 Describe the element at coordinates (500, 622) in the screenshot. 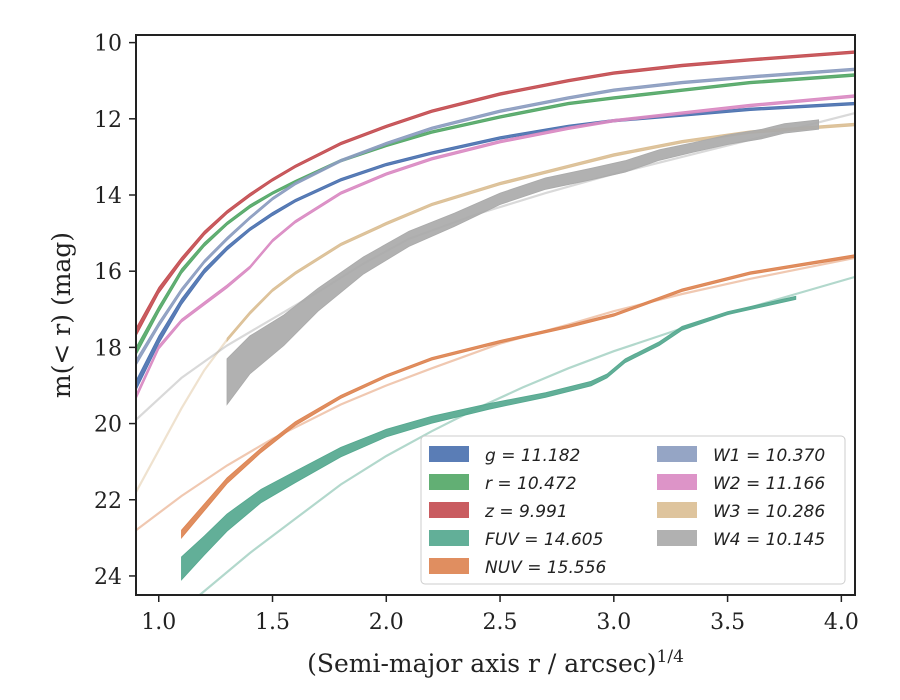

I see `x-tick-label: 2.5` at that location.